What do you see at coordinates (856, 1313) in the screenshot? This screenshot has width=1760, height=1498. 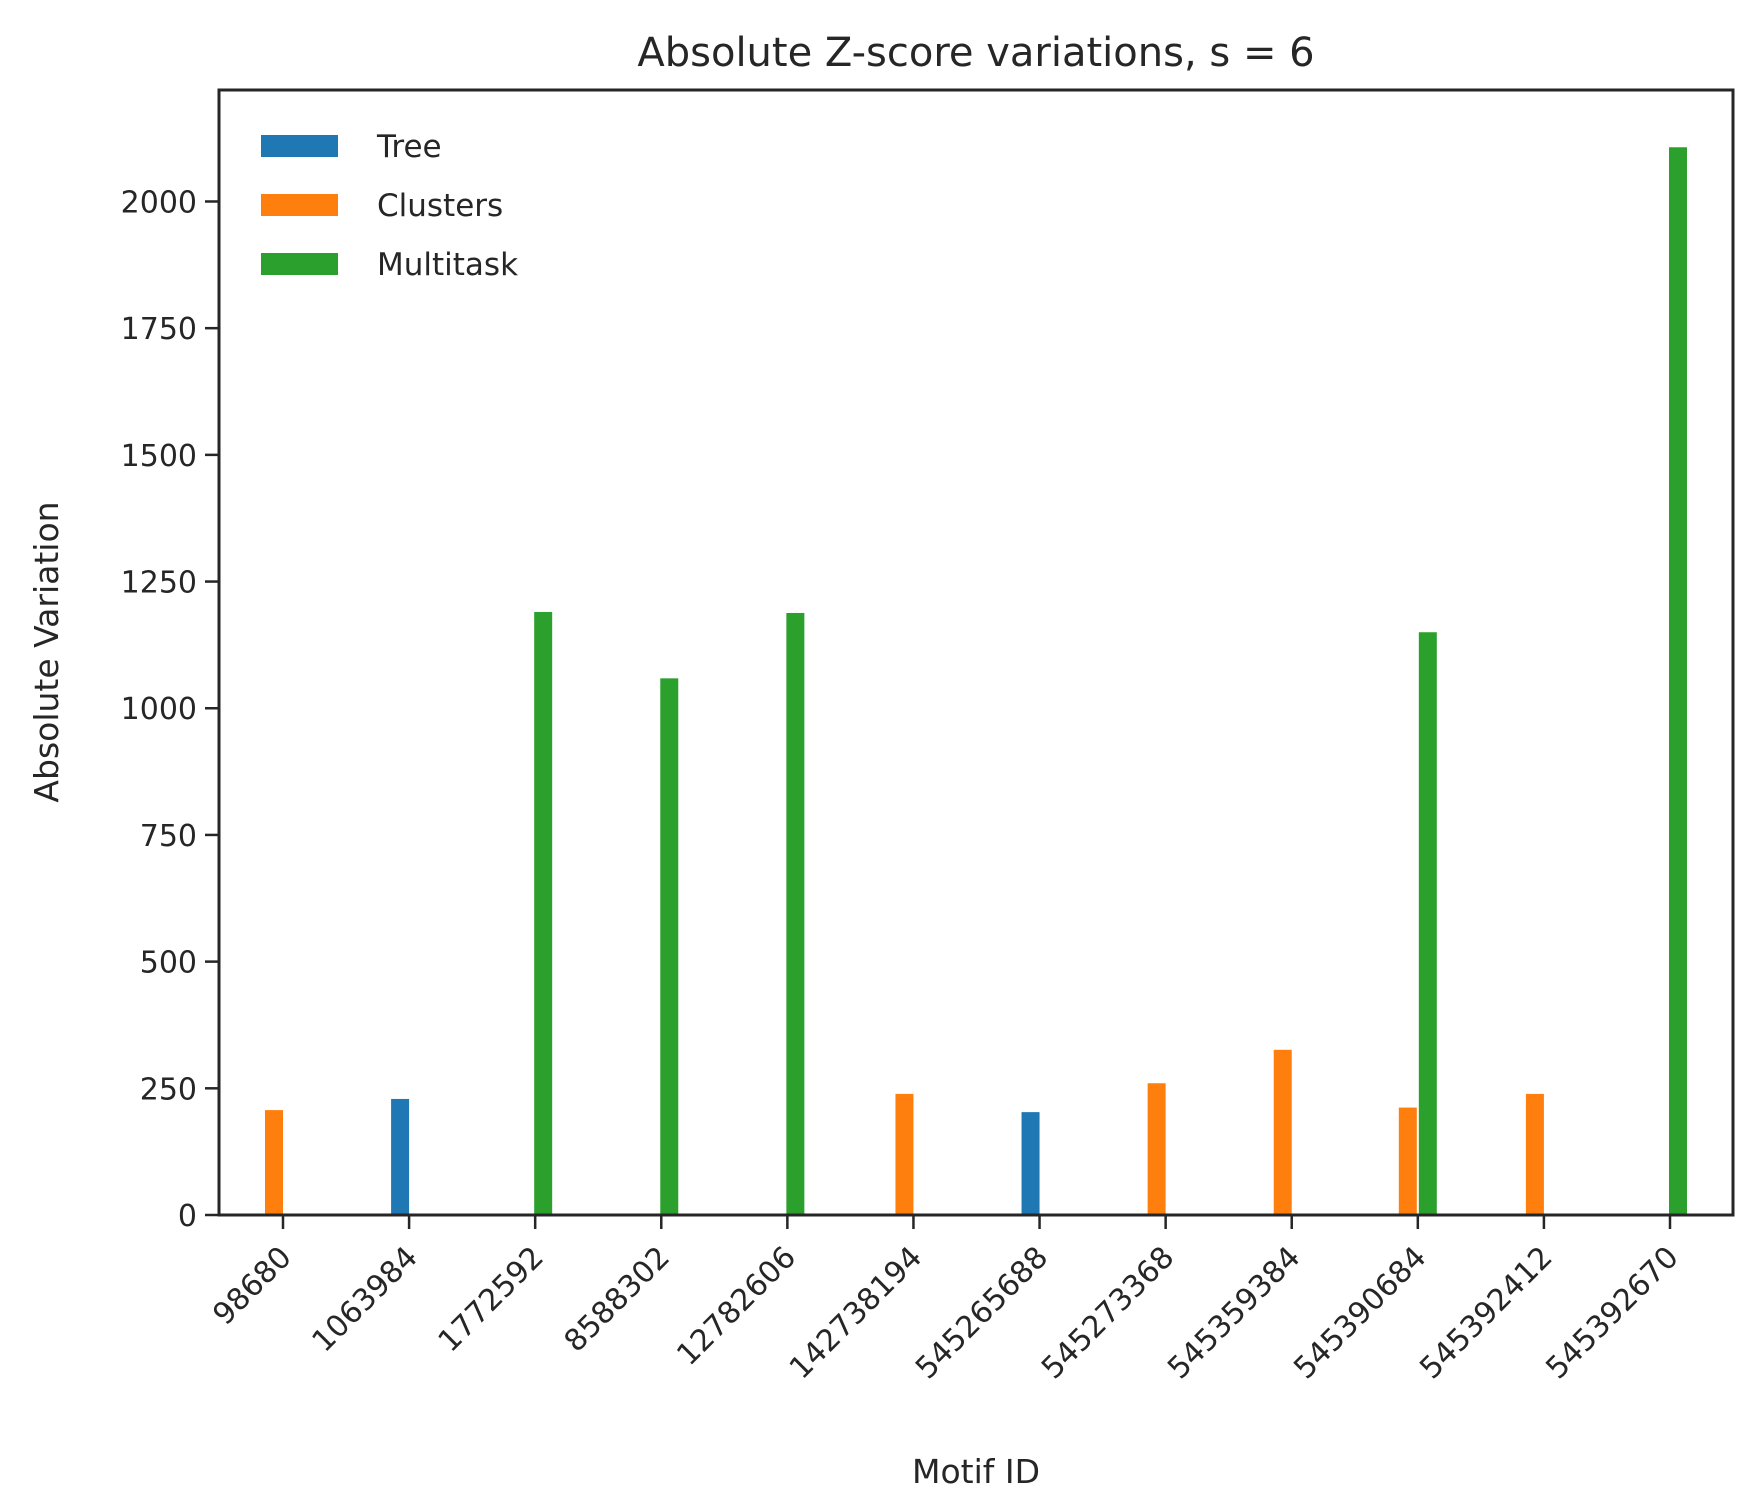 I see `x-tick-label: 142738194` at bounding box center [856, 1313].